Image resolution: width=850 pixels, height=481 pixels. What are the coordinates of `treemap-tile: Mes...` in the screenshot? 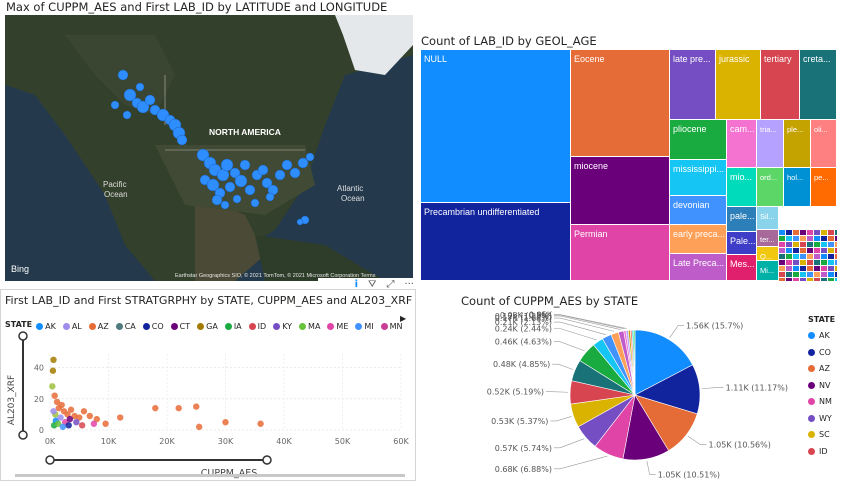 It's located at (741, 267).